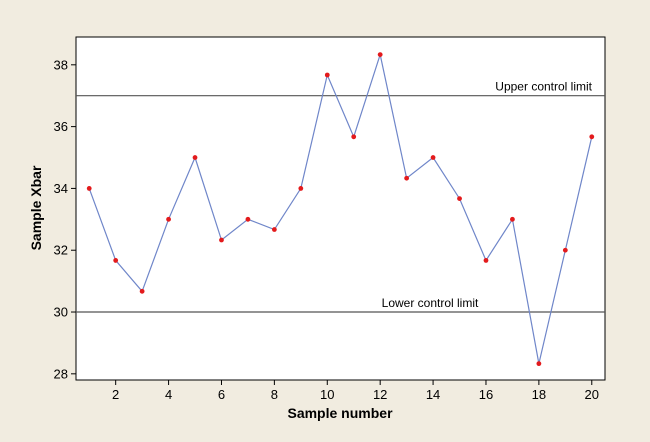 Image resolution: width=650 pixels, height=442 pixels. Describe the element at coordinates (340, 413) in the screenshot. I see `x-axis-title: Sample number` at that location.